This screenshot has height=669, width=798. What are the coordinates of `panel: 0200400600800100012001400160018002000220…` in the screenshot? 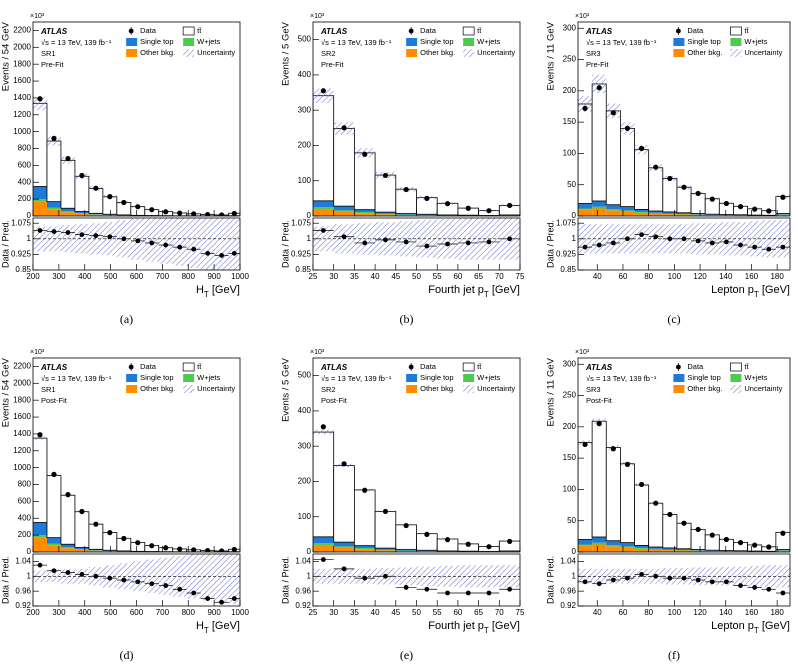 It's located at (124, 505).